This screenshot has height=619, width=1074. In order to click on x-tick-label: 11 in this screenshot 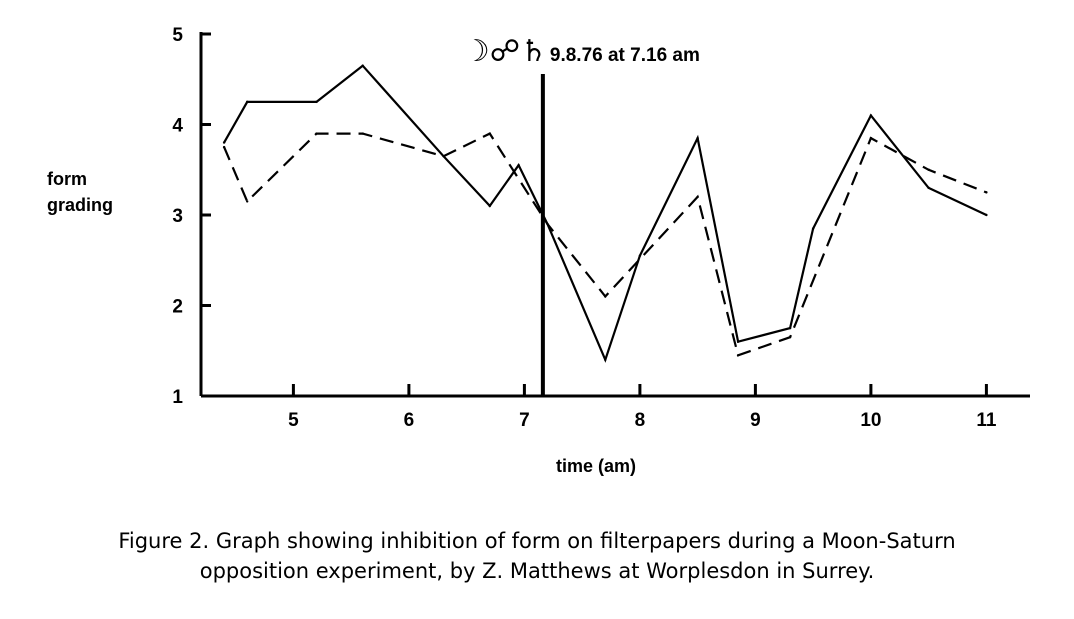, I will do `click(986, 420)`.